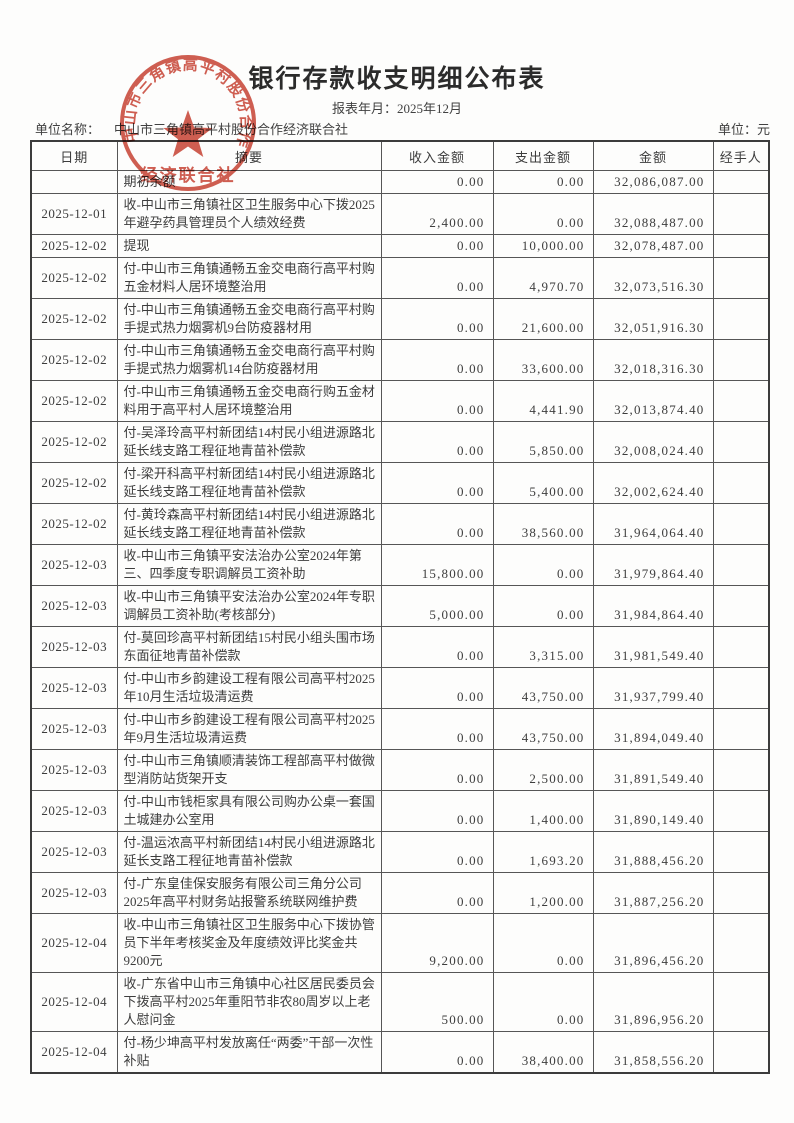  What do you see at coordinates (653, 729) in the screenshot?
I see `balance-cell: 31,894,049.40` at bounding box center [653, 729].